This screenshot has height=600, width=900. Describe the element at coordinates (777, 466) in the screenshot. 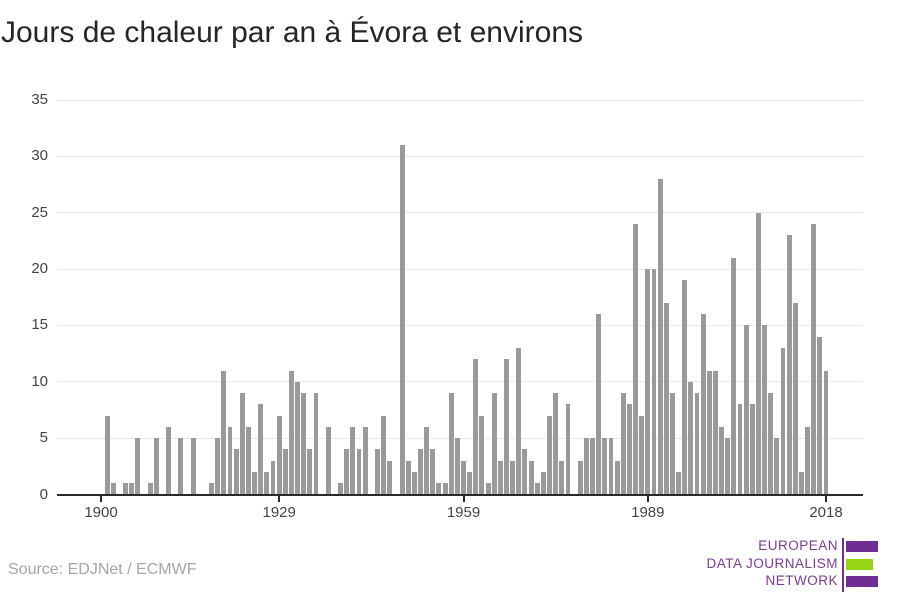

I see `bar-2010` at that location.